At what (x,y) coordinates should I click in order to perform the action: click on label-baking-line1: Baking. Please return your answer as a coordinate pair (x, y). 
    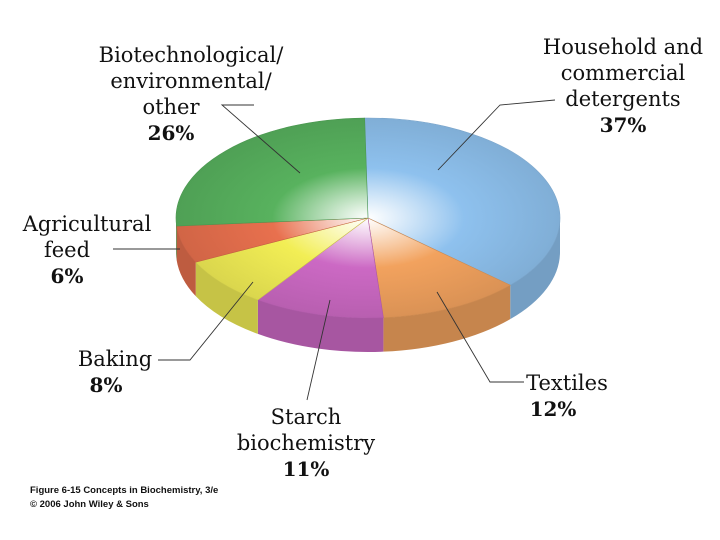
    Looking at the image, I should click on (115, 359).